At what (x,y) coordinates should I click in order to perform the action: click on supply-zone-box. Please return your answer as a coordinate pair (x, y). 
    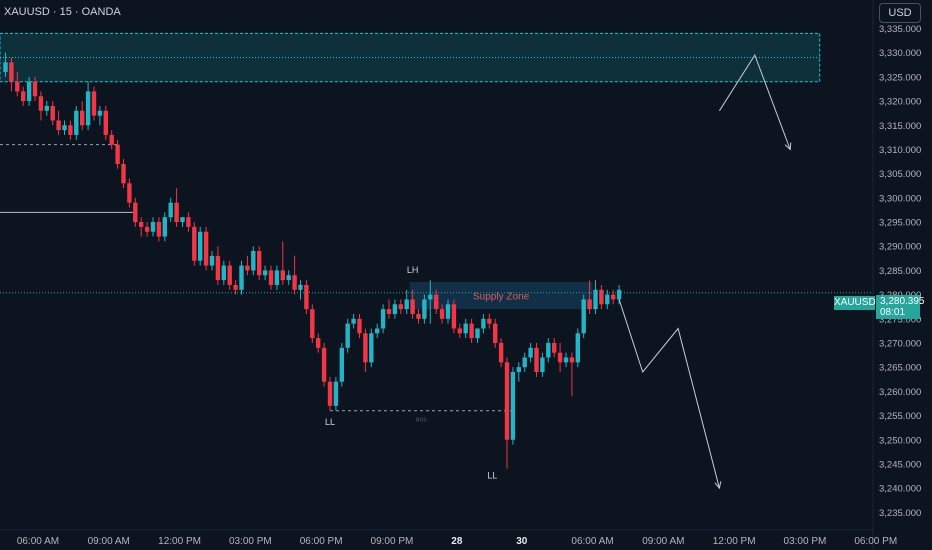
    Looking at the image, I should click on (501, 296).